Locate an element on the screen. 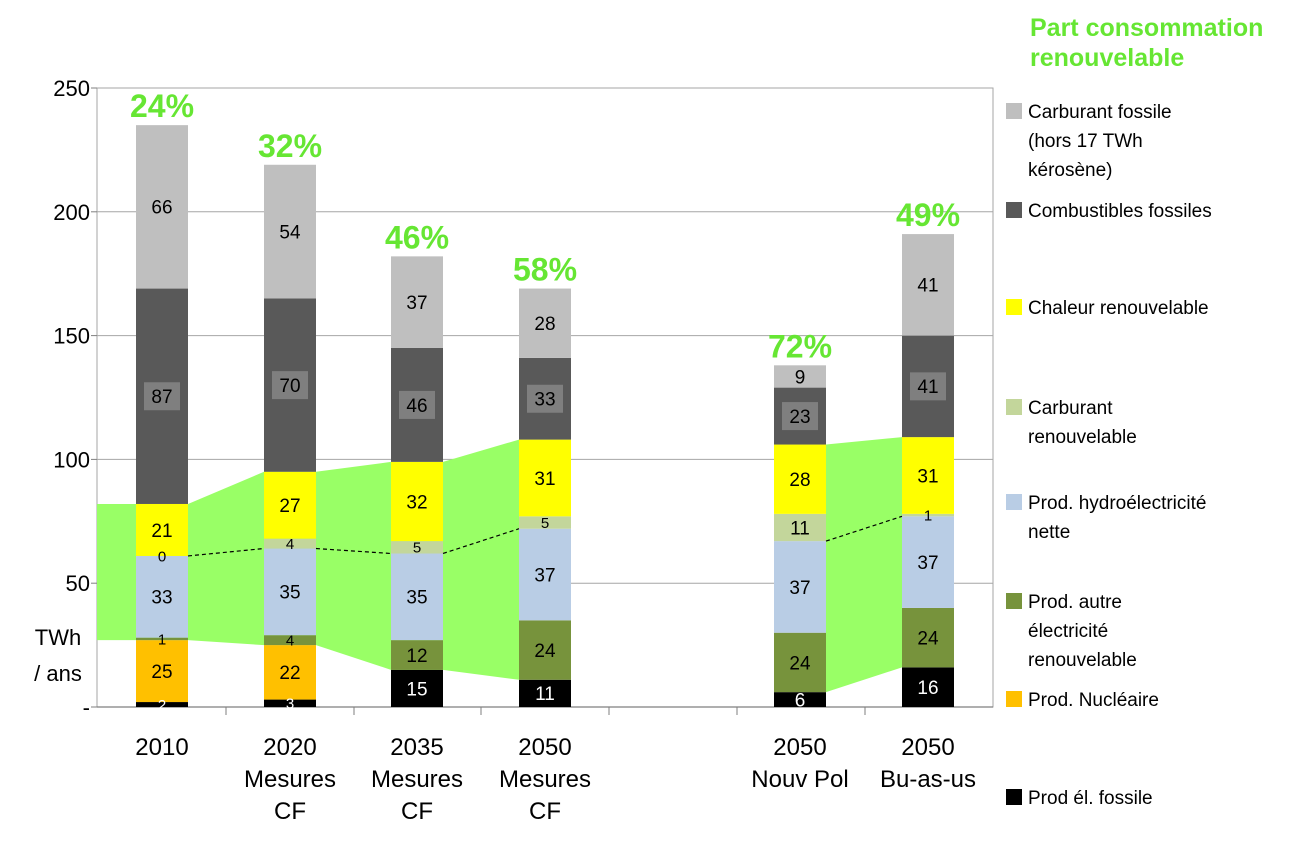 Image resolution: width=1294 pixels, height=844 pixels. segment-label: 21 is located at coordinates (161, 531).